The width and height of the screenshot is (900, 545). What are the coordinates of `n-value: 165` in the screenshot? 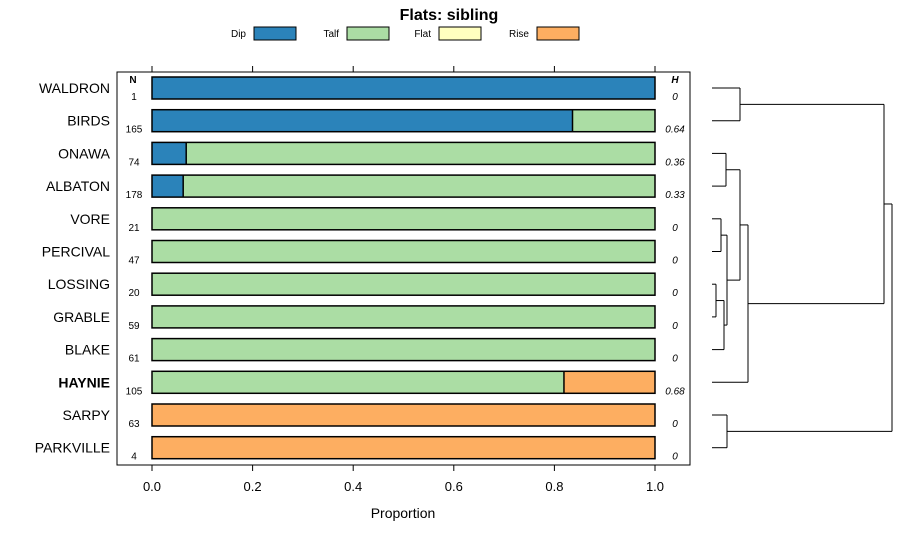 It's located at (134, 130).